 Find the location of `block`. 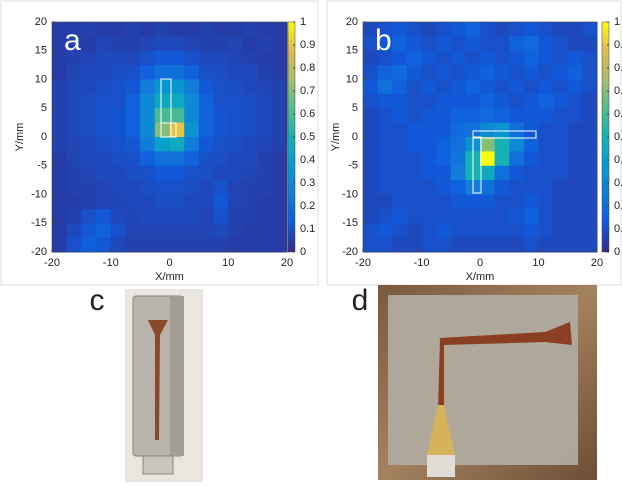

block is located at coordinates (483, 380).